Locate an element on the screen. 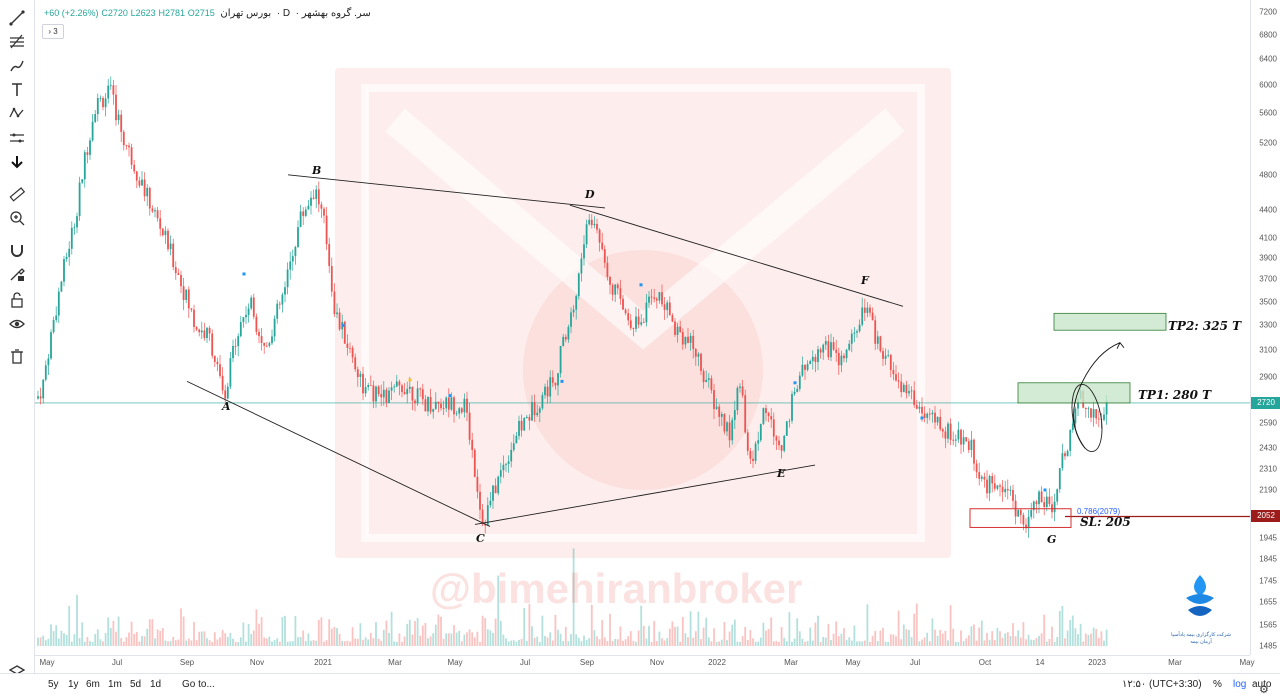  trend-line-icon is located at coordinates (17, 18).